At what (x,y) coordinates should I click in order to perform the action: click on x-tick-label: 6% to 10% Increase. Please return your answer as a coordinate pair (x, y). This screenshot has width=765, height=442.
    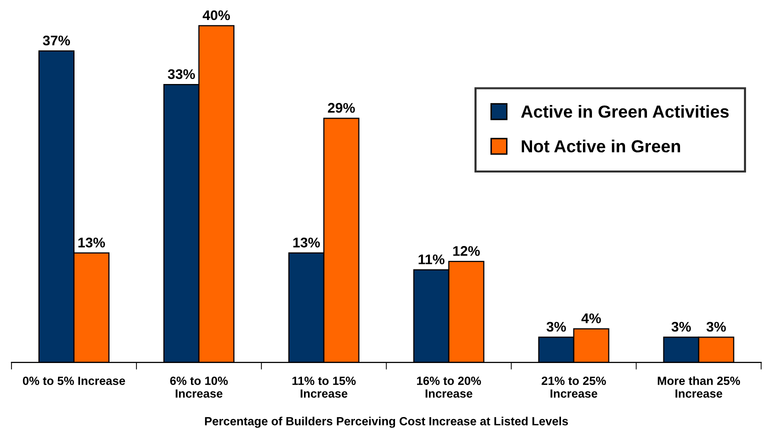
    Looking at the image, I should click on (199, 387).